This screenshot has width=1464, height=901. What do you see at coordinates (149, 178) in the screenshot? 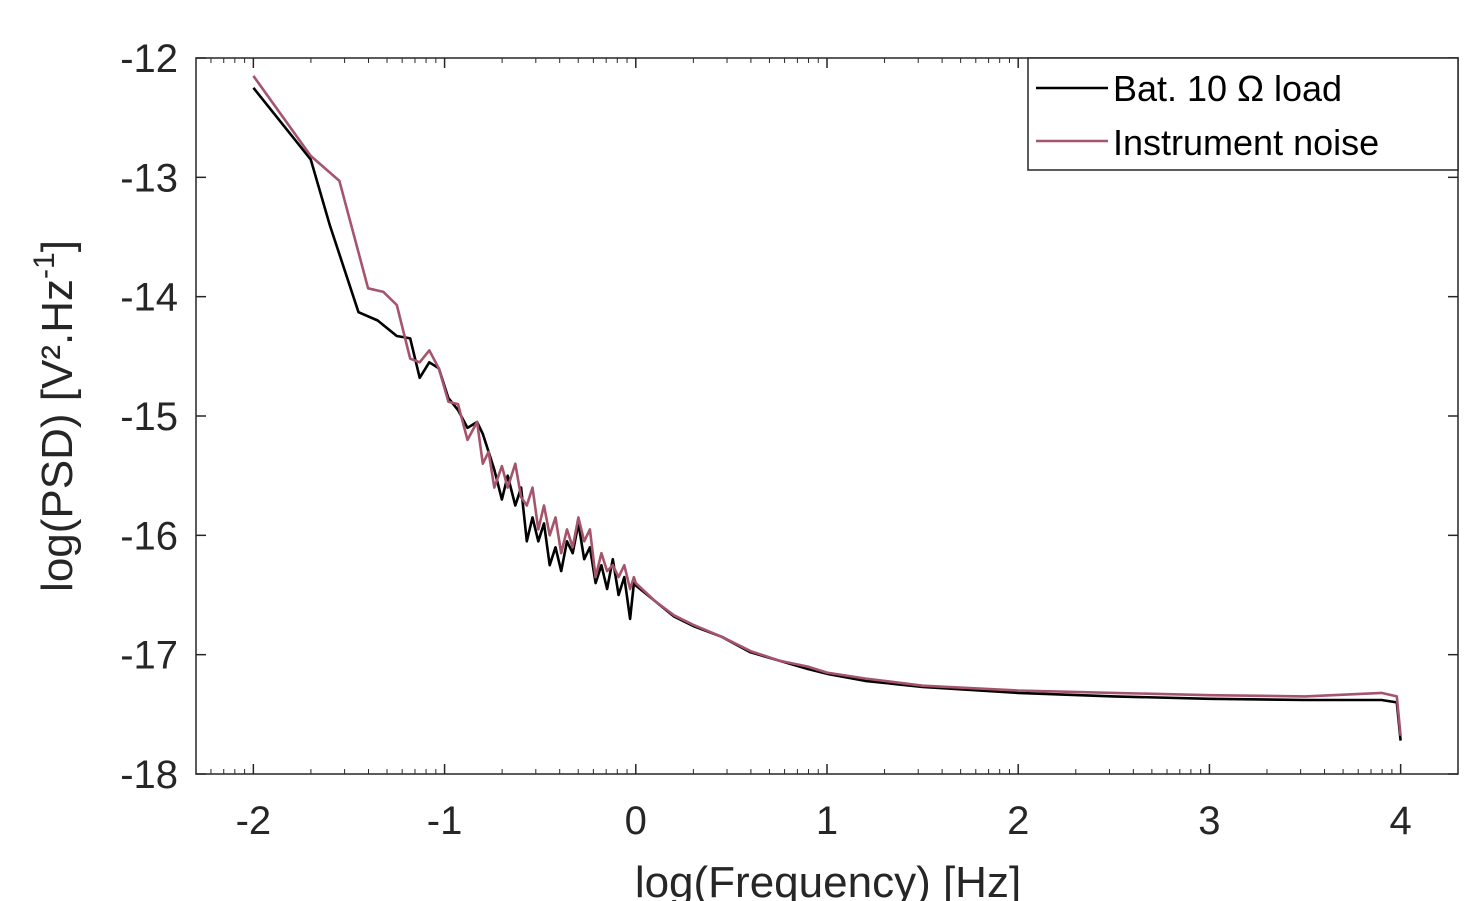
I see `y-tick-label: -13` at bounding box center [149, 178].